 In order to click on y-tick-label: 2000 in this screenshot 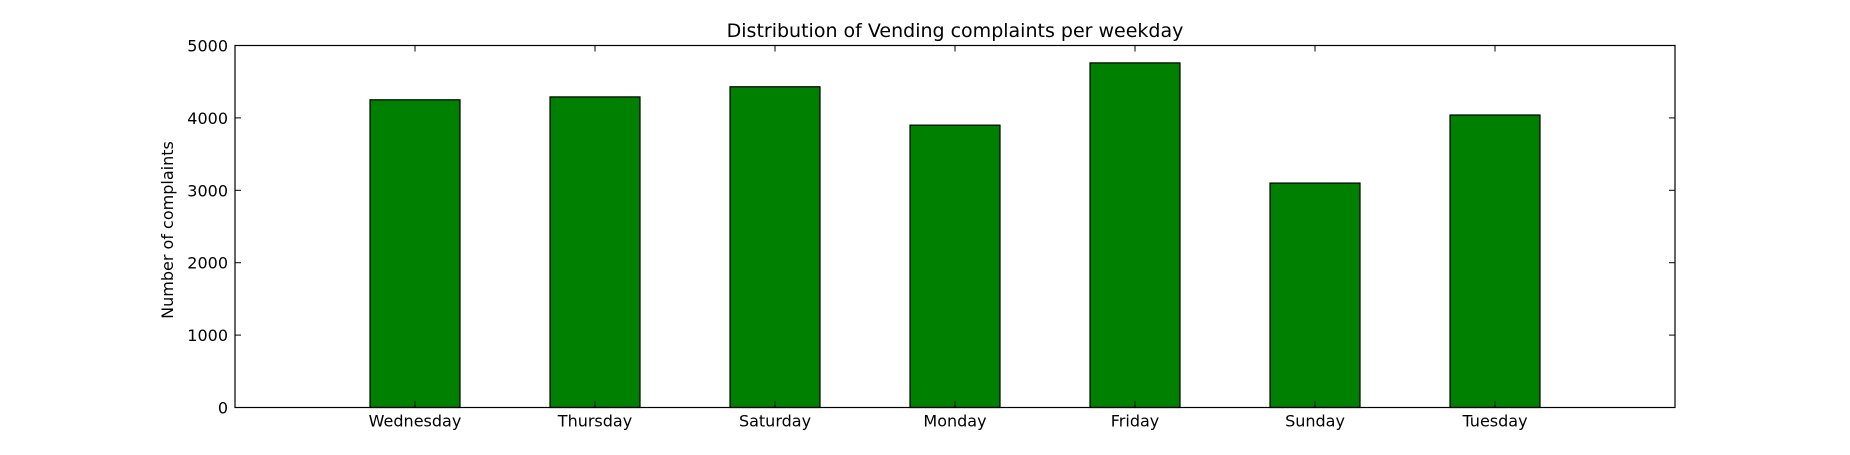, I will do `click(207, 263)`.